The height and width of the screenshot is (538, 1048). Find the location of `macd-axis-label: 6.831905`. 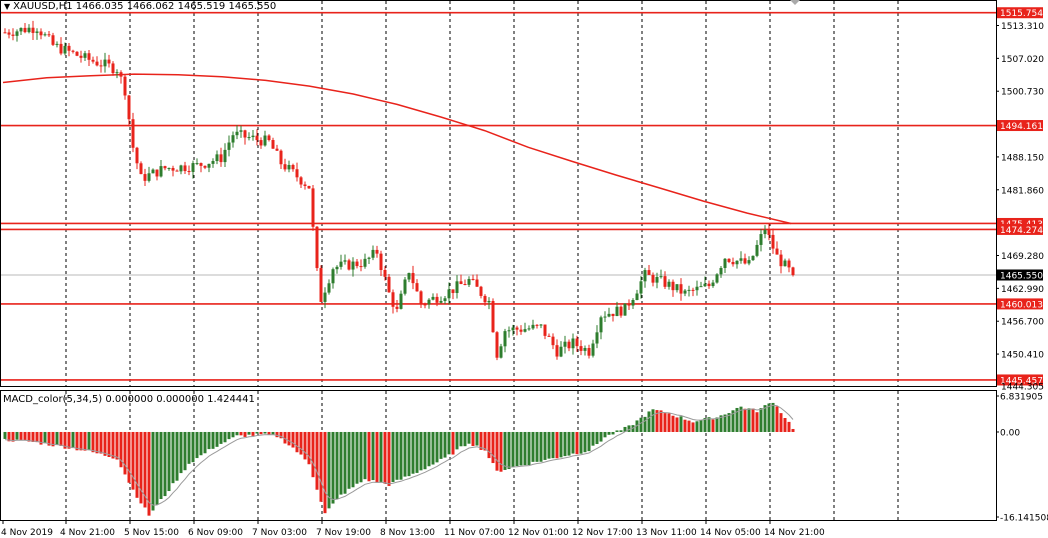

macd-axis-label: 6.831905 is located at coordinates (1021, 398).